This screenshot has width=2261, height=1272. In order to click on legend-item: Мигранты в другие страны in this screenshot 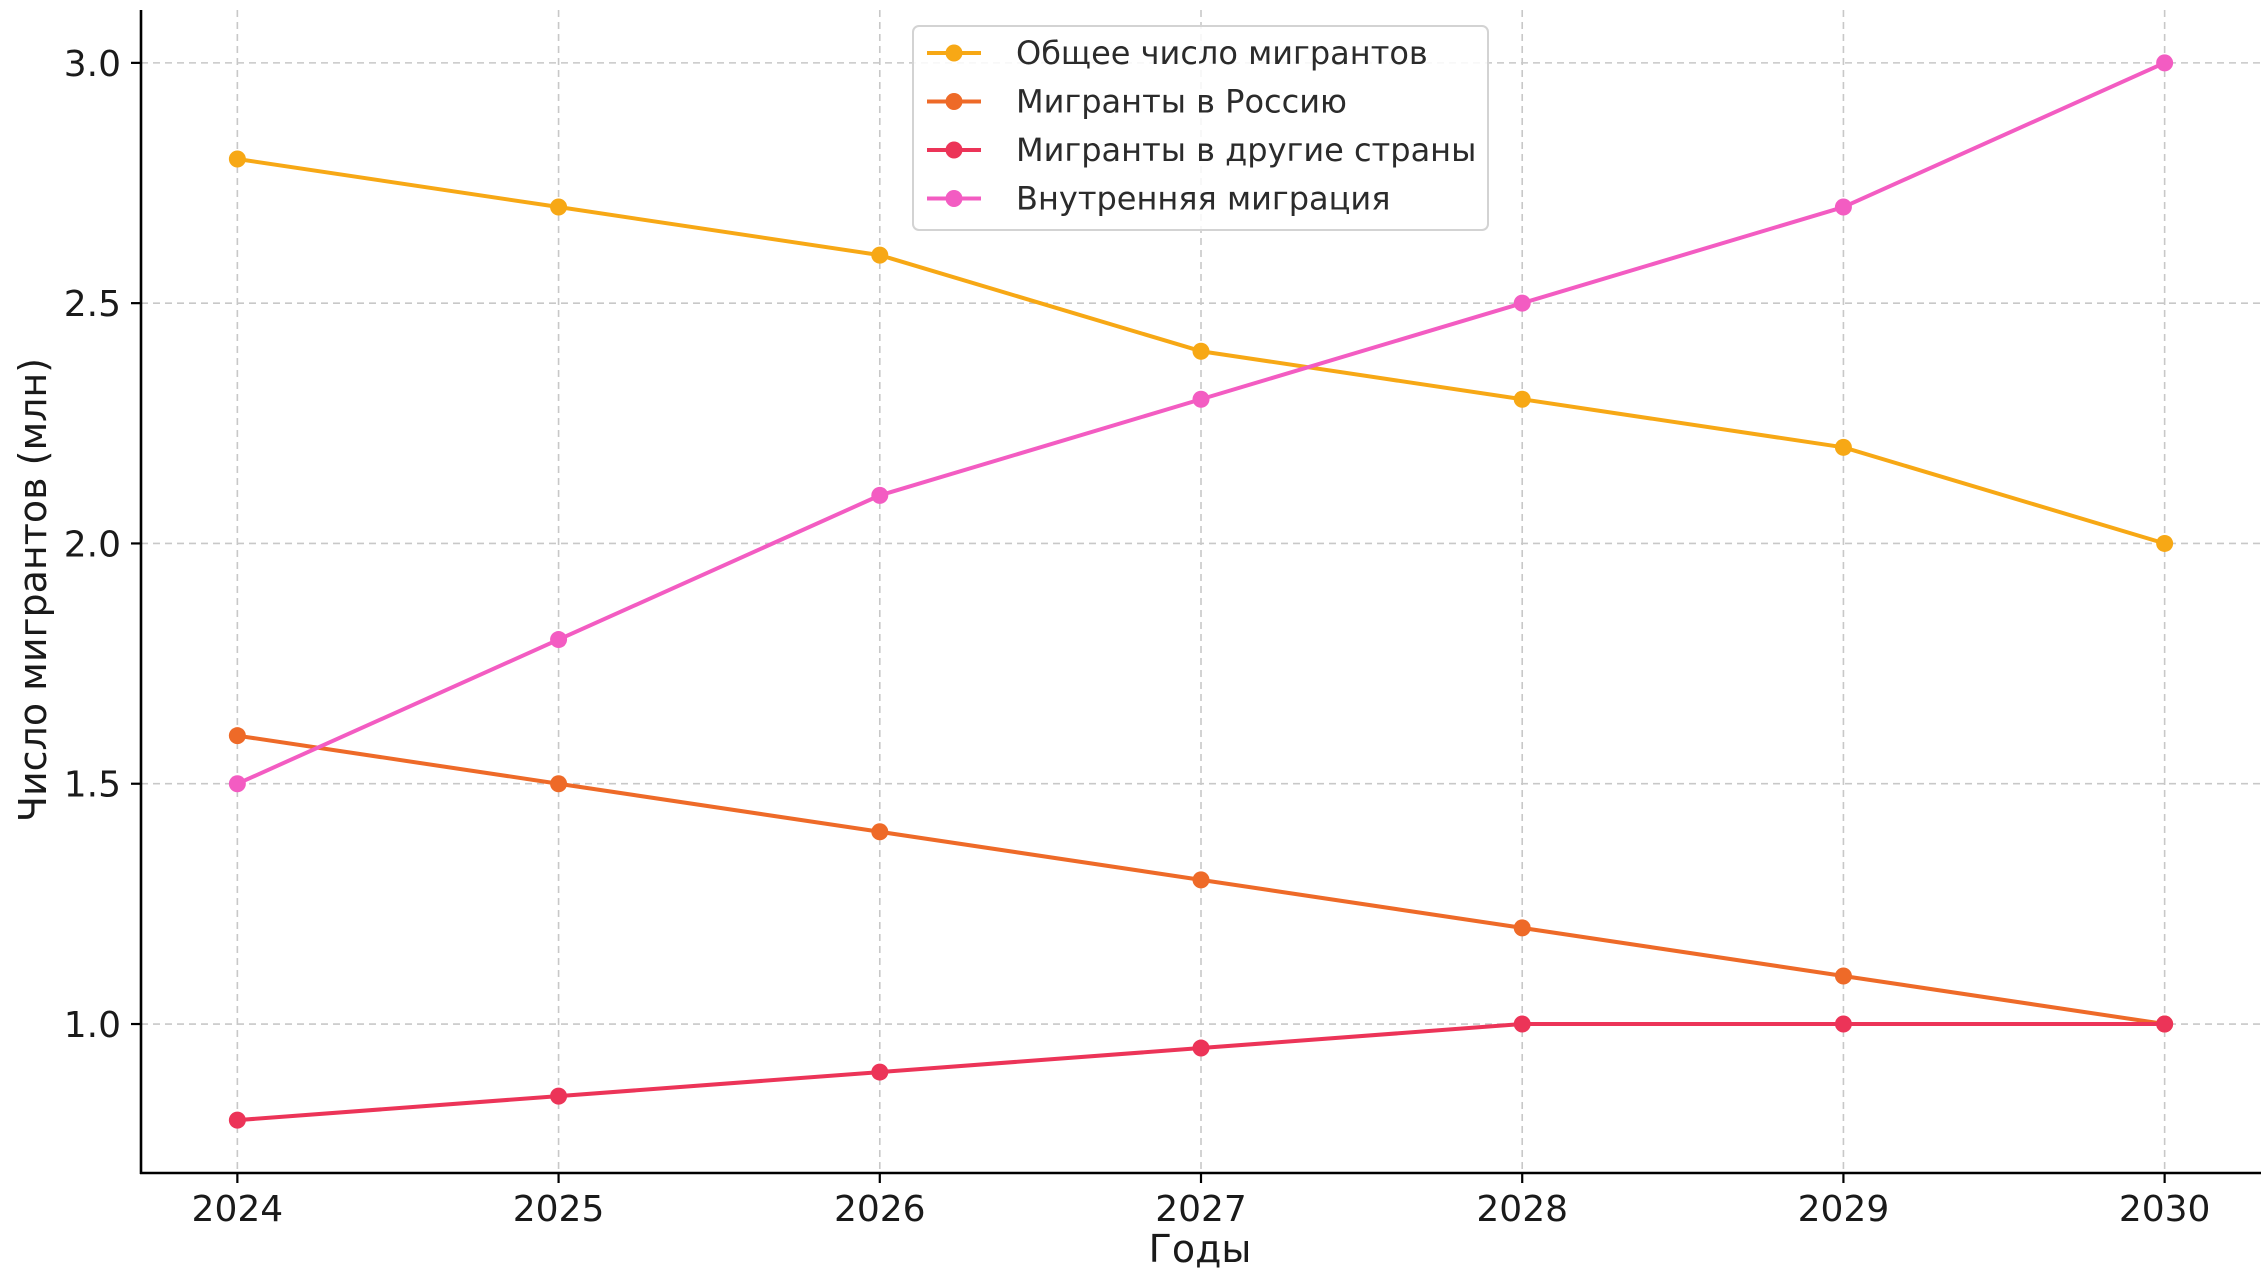, I will do `click(1201, 150)`.